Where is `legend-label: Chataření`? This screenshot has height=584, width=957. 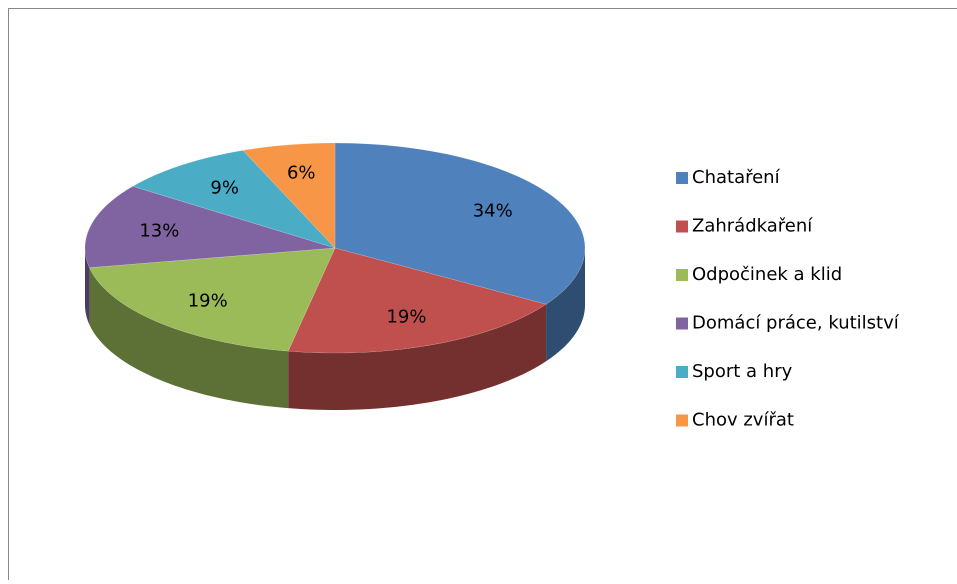
legend-label: Chataření is located at coordinates (736, 177).